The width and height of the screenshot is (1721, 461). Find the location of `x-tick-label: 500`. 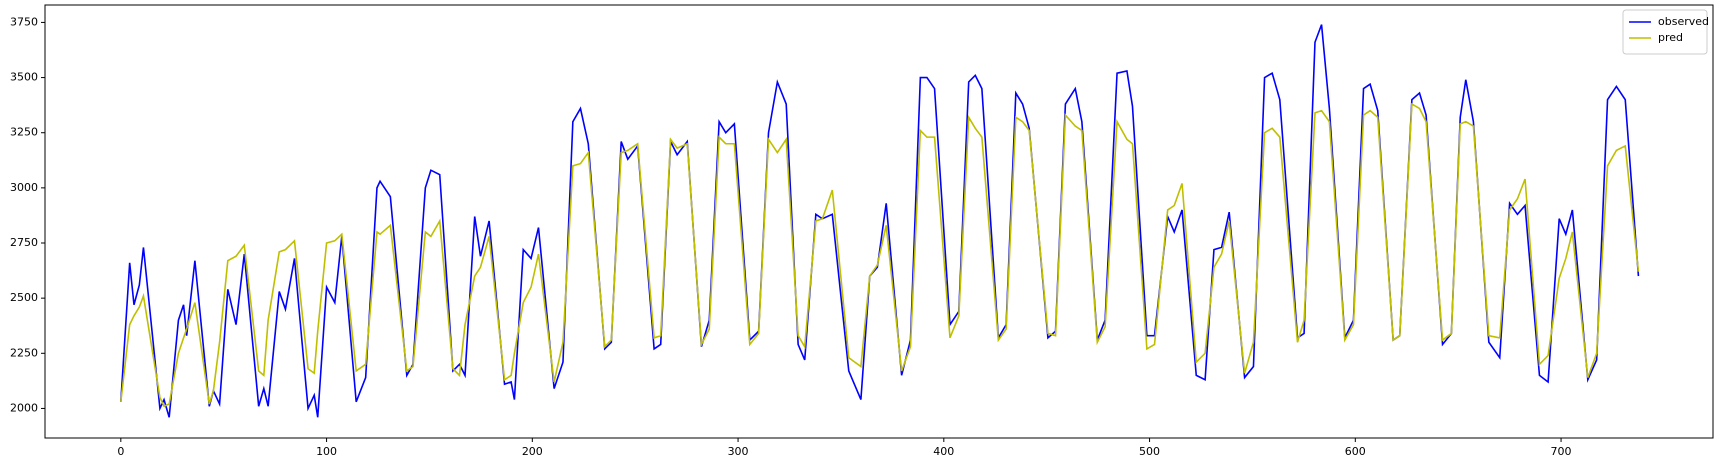

x-tick-label: 500 is located at coordinates (1149, 451).